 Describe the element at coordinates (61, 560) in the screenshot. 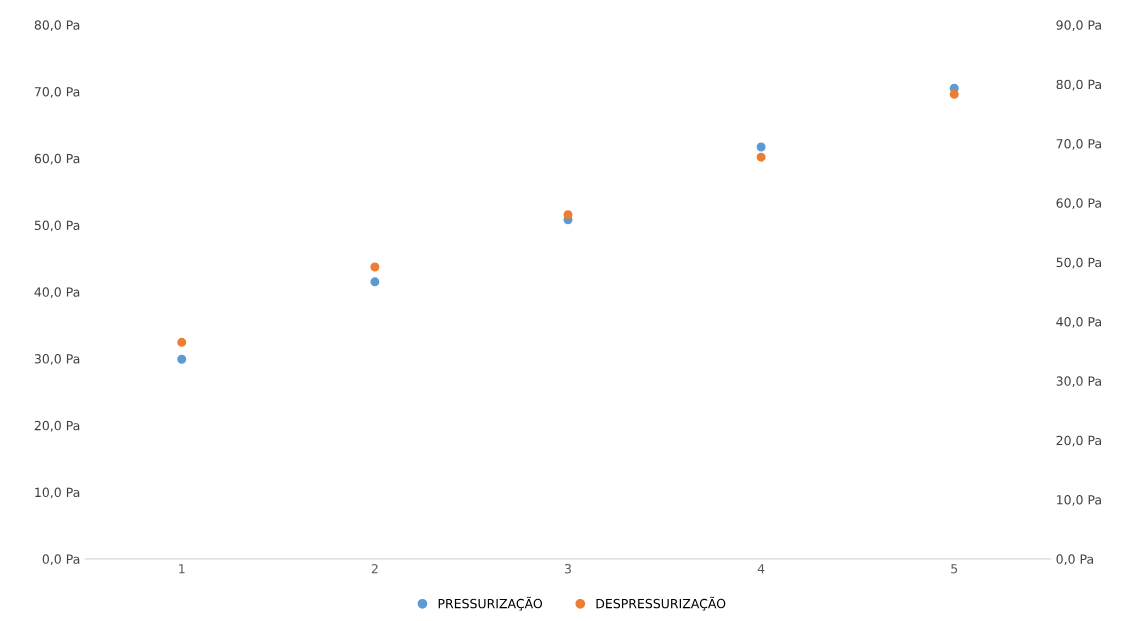

I see `y-tick-label: 0,0 Pa` at that location.